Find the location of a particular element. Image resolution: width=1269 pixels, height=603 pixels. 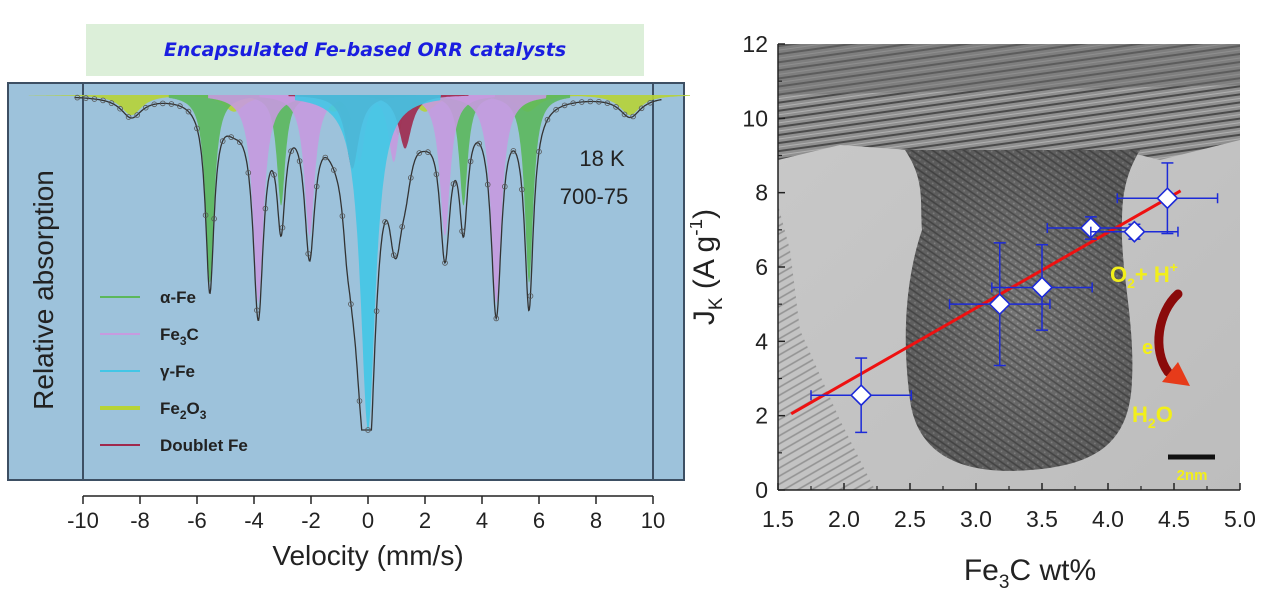

x-tick-label: 4.5 is located at coordinates (1174, 519).